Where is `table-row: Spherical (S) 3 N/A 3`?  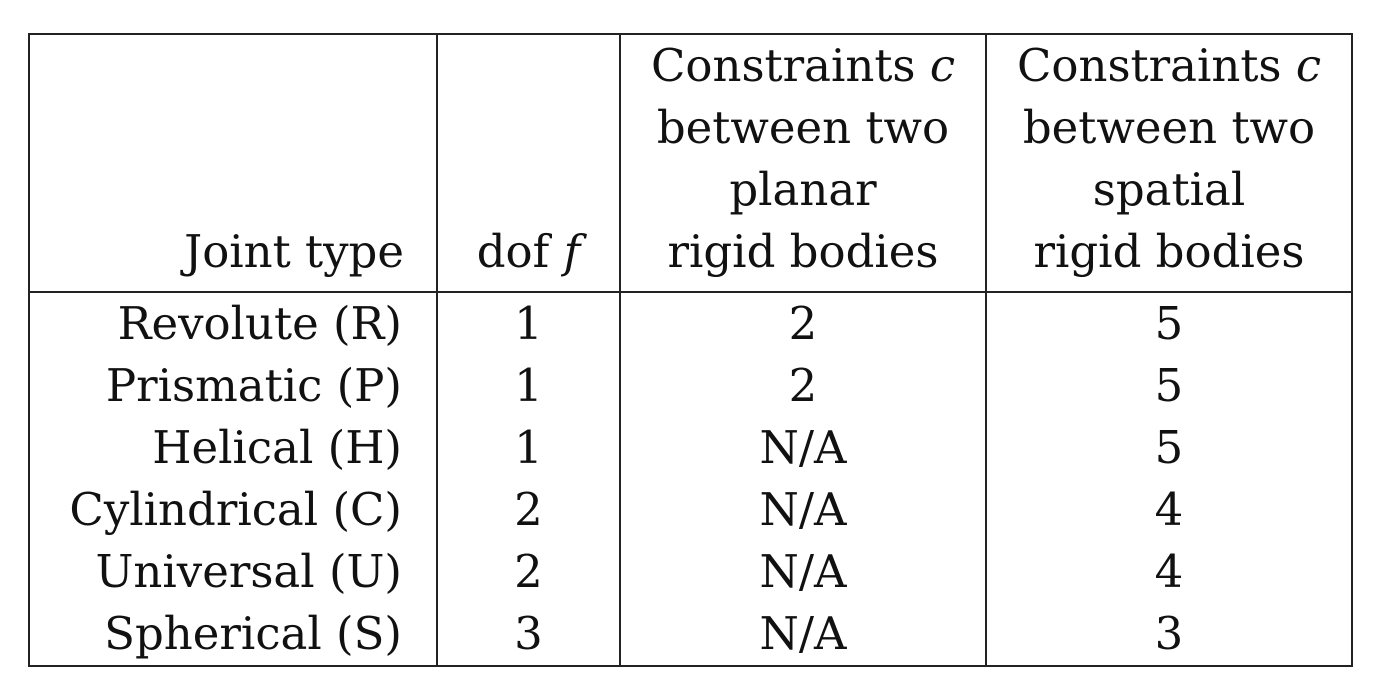
table-row: Spherical (S) 3 N/A 3 is located at coordinates (690, 634).